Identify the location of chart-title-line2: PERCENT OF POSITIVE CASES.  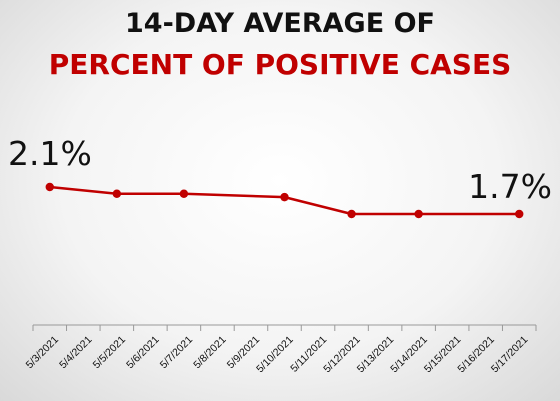
(280, 64).